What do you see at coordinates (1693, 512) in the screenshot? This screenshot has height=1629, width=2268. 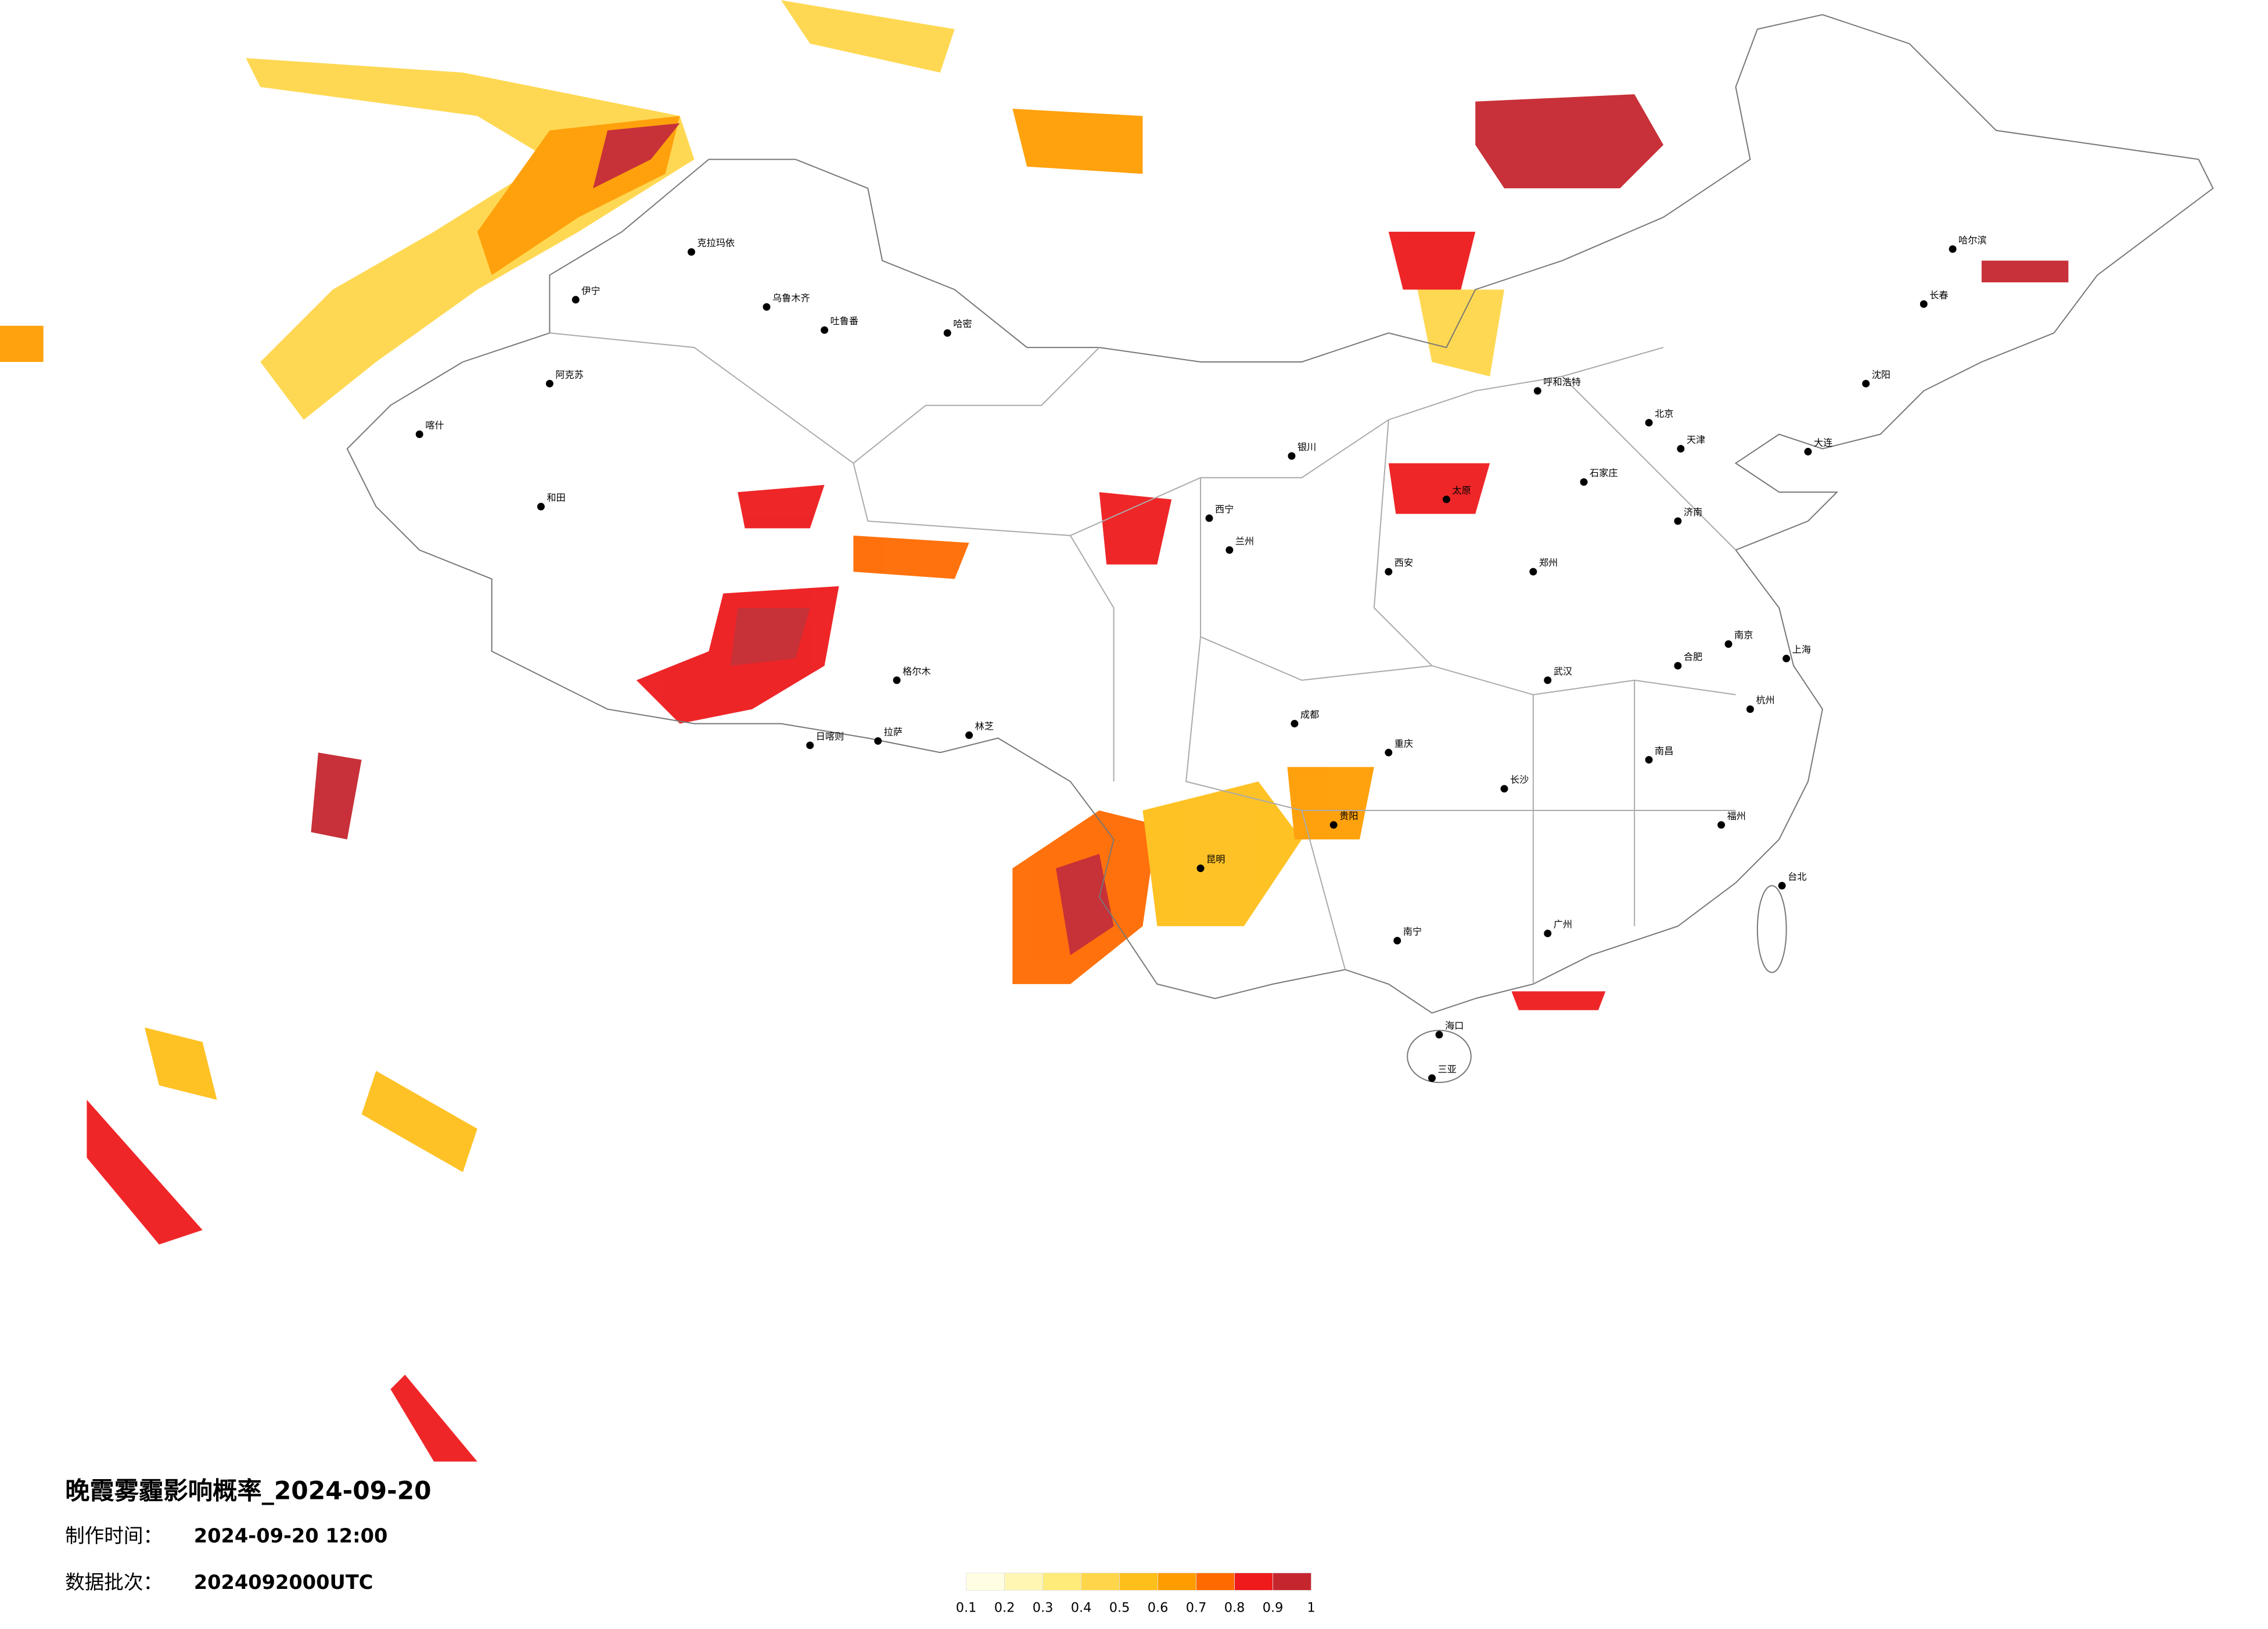 I see `city-label: 济南` at bounding box center [1693, 512].